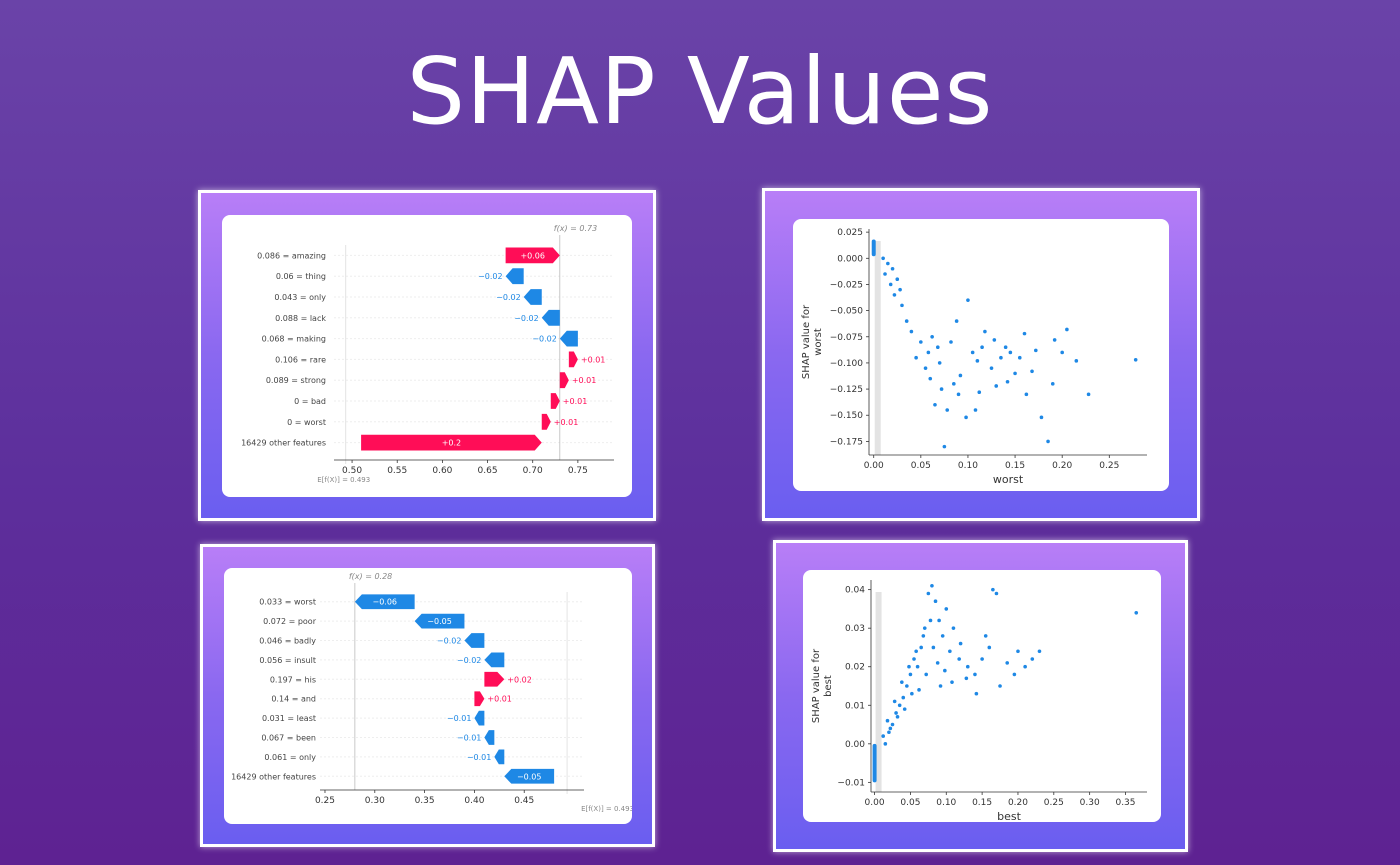 The width and height of the screenshot is (1400, 865). I want to click on x-tick-label-5: 0.70, so click(533, 471).